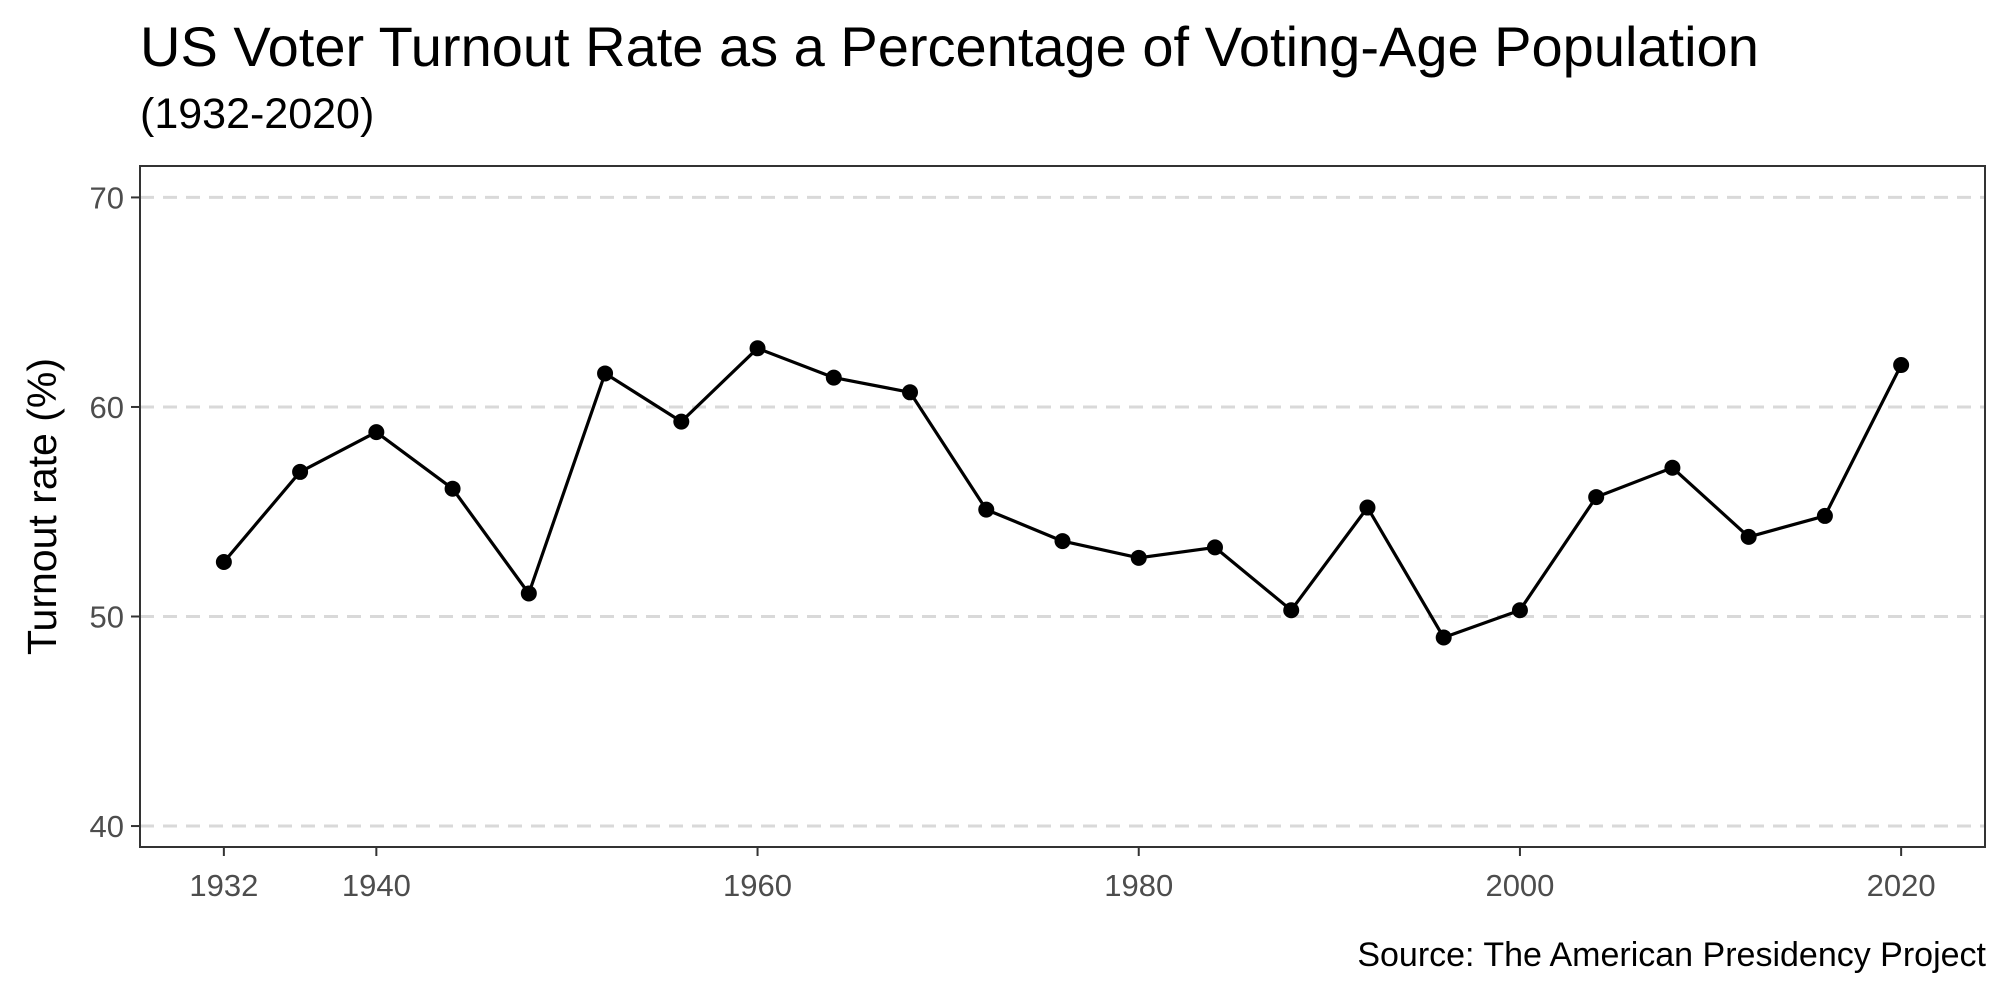 This screenshot has width=2000, height=1000. Describe the element at coordinates (757, 885) in the screenshot. I see `x-tick-label: 1960` at that location.